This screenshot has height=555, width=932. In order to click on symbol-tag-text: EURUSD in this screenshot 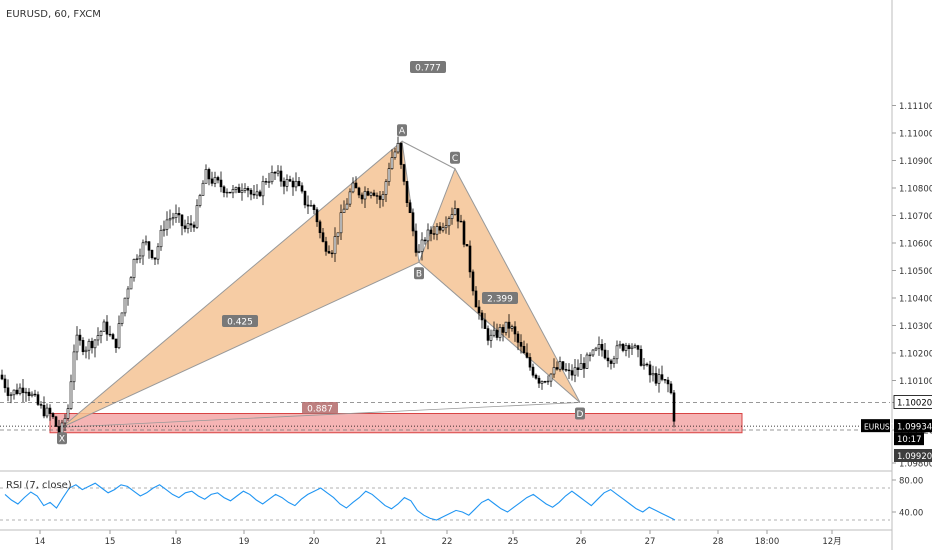, I will do `click(880, 426)`.